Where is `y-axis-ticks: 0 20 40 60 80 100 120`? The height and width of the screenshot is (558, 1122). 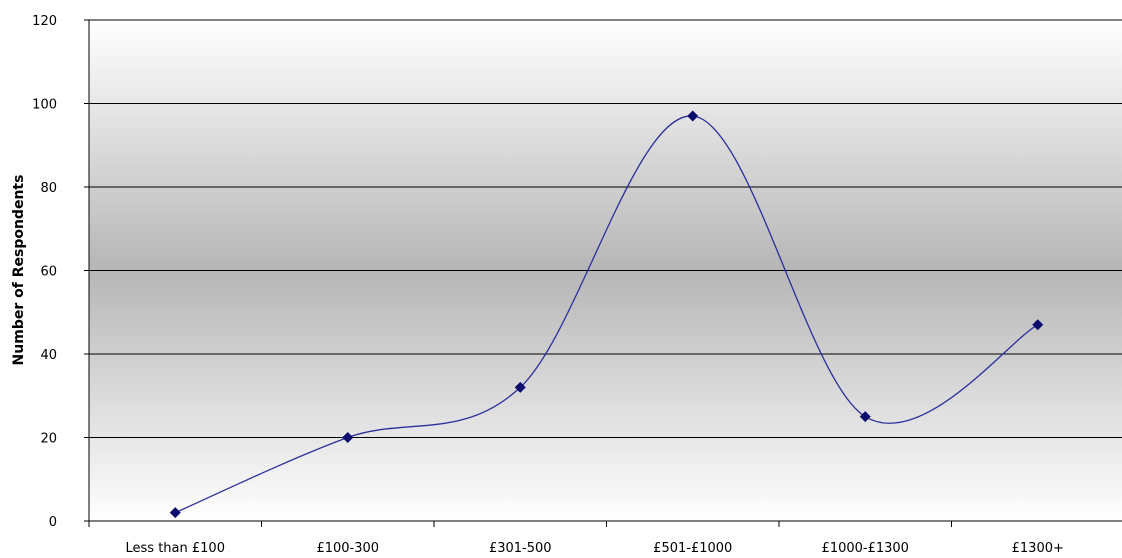
y-axis-ticks: 0 20 40 60 80 100 120 is located at coordinates (60, 272).